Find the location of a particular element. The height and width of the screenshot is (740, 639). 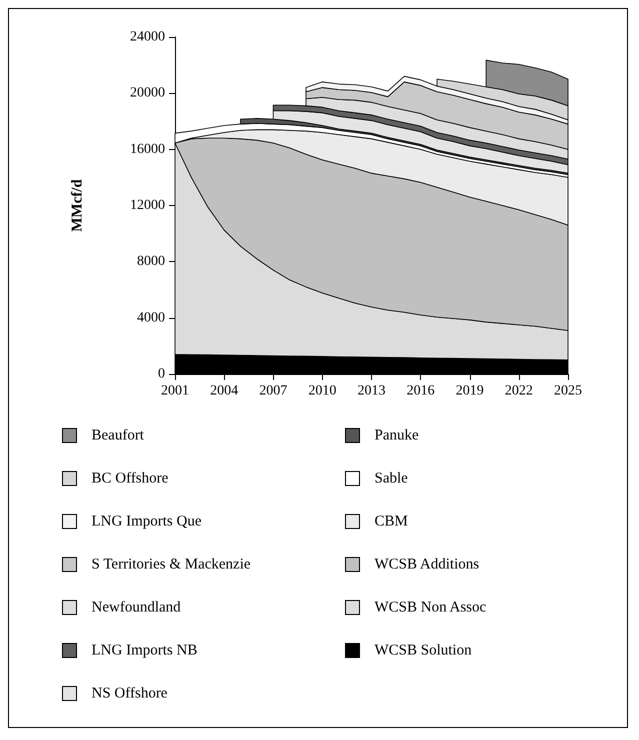

y-tick-label: 20000 is located at coordinates (147, 93).